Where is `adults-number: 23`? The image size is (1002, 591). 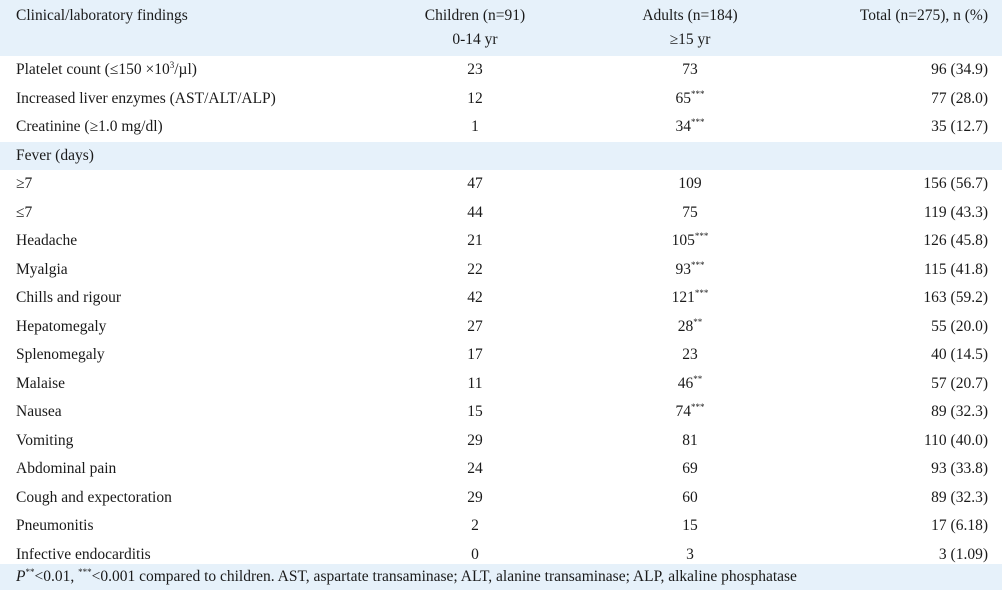
adults-number: 23 is located at coordinates (690, 354).